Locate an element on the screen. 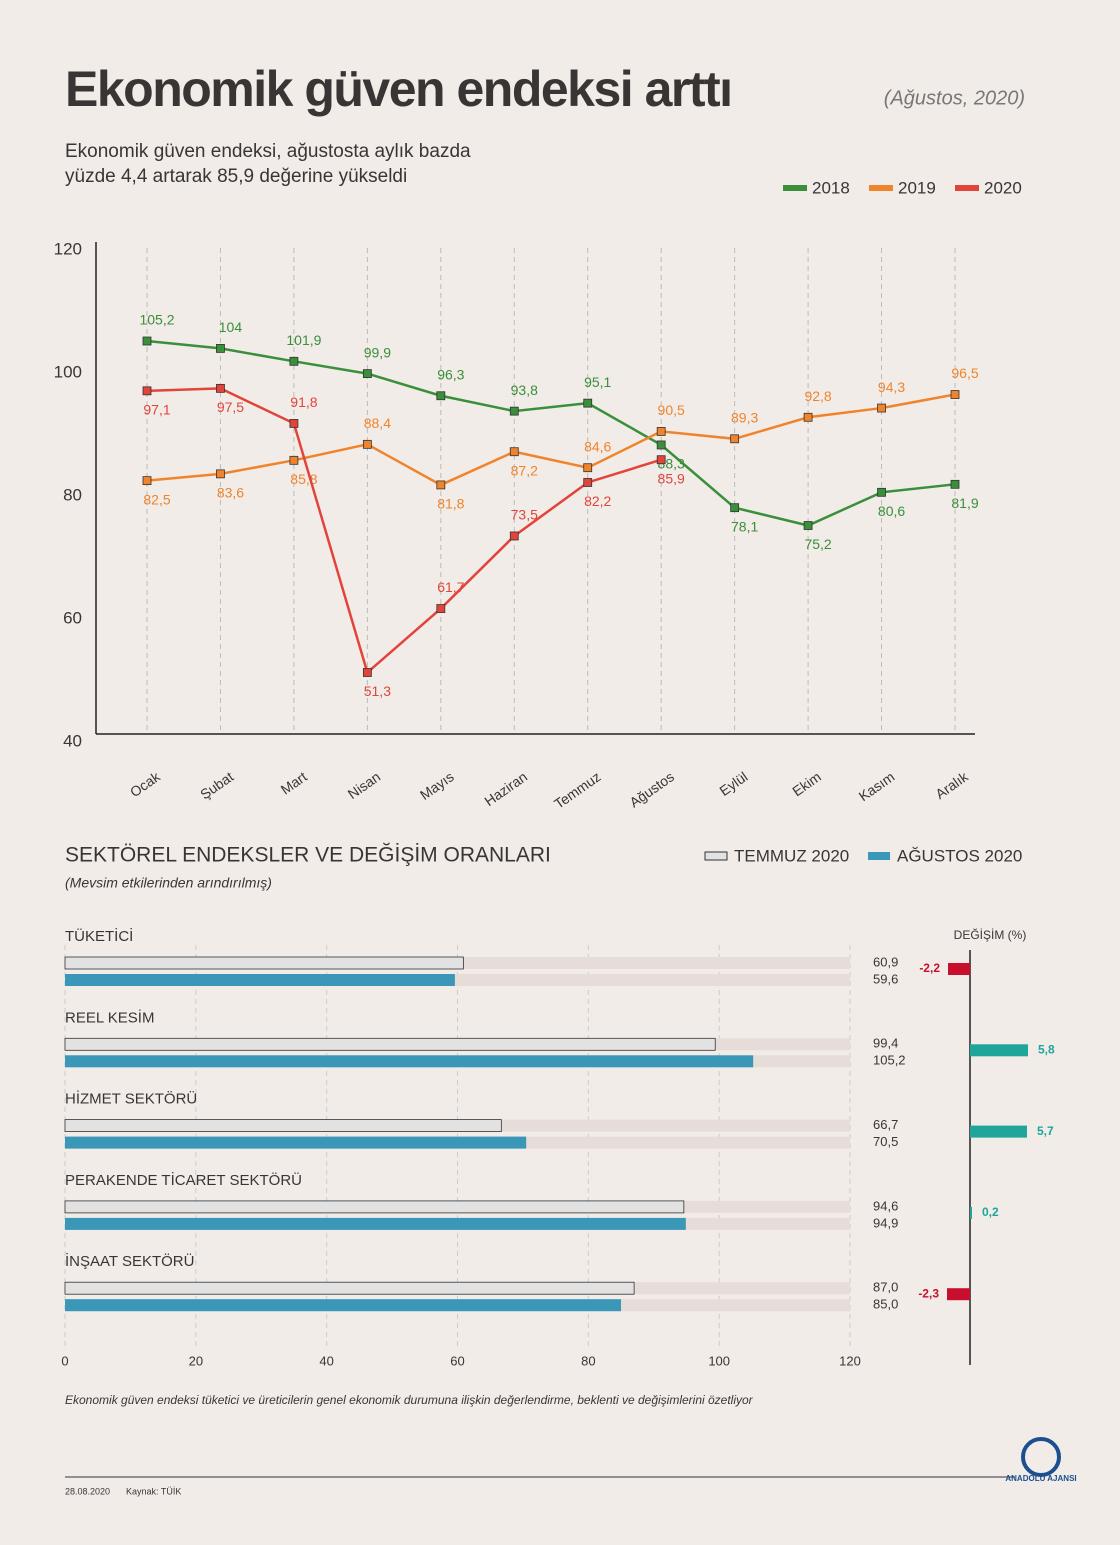 The image size is (1120, 1545). legend-label: 2019 is located at coordinates (917, 187).